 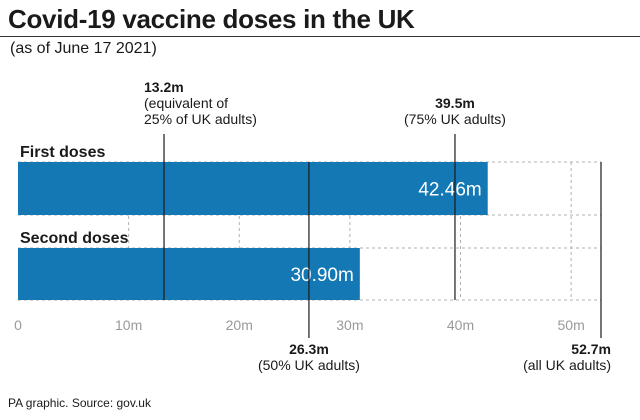 I want to click on source-credit: PA graphic. Source: gov.uk, so click(x=79, y=403).